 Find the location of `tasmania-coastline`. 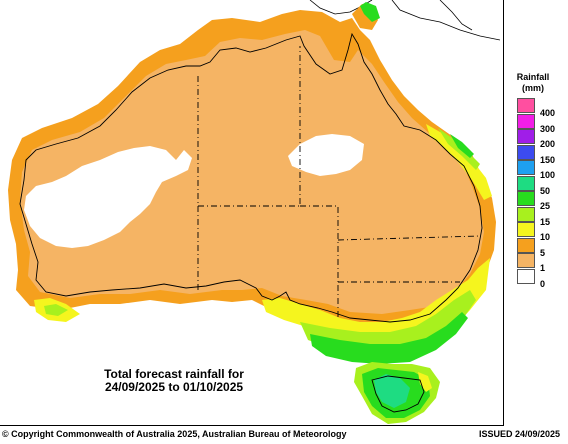

tasmania-coastline is located at coordinates (398, 394).